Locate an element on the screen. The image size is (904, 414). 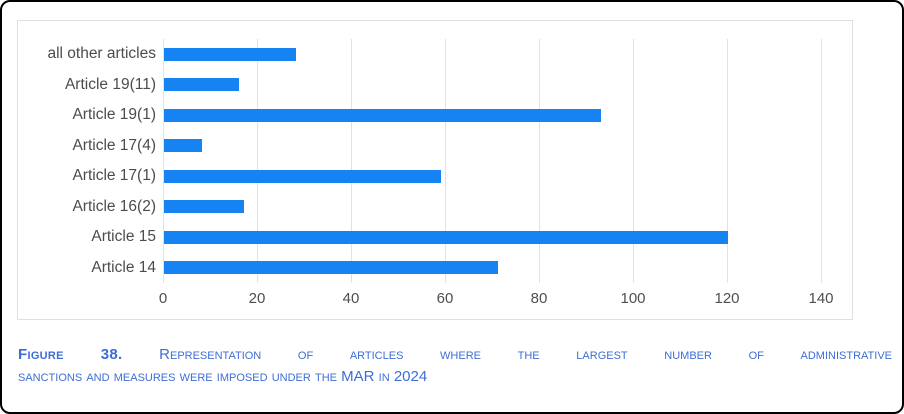
category-label: Article 19(1) is located at coordinates (114, 115).